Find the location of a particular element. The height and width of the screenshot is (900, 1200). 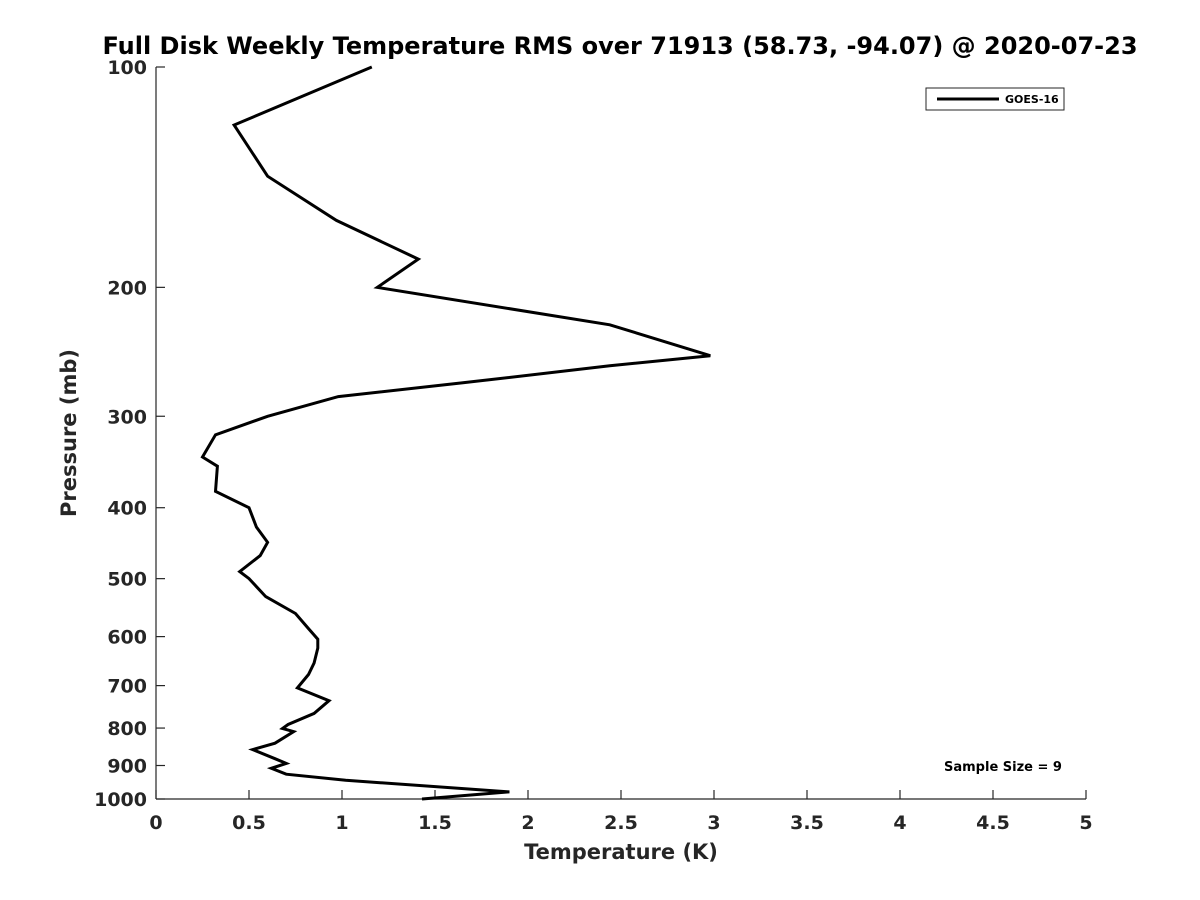

x-tick-label: 2 is located at coordinates (527, 823).